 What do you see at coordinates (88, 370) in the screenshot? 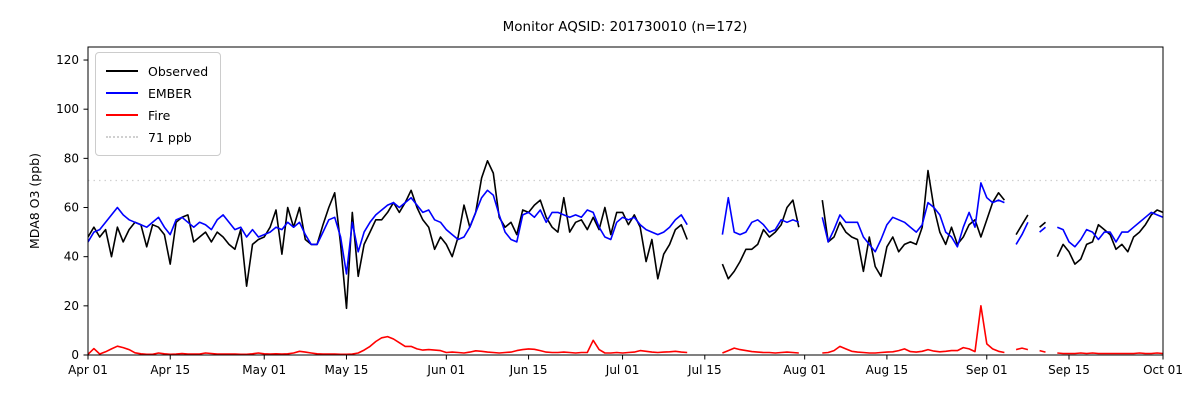
I see `x-tick-label: Apr 01` at bounding box center [88, 370].